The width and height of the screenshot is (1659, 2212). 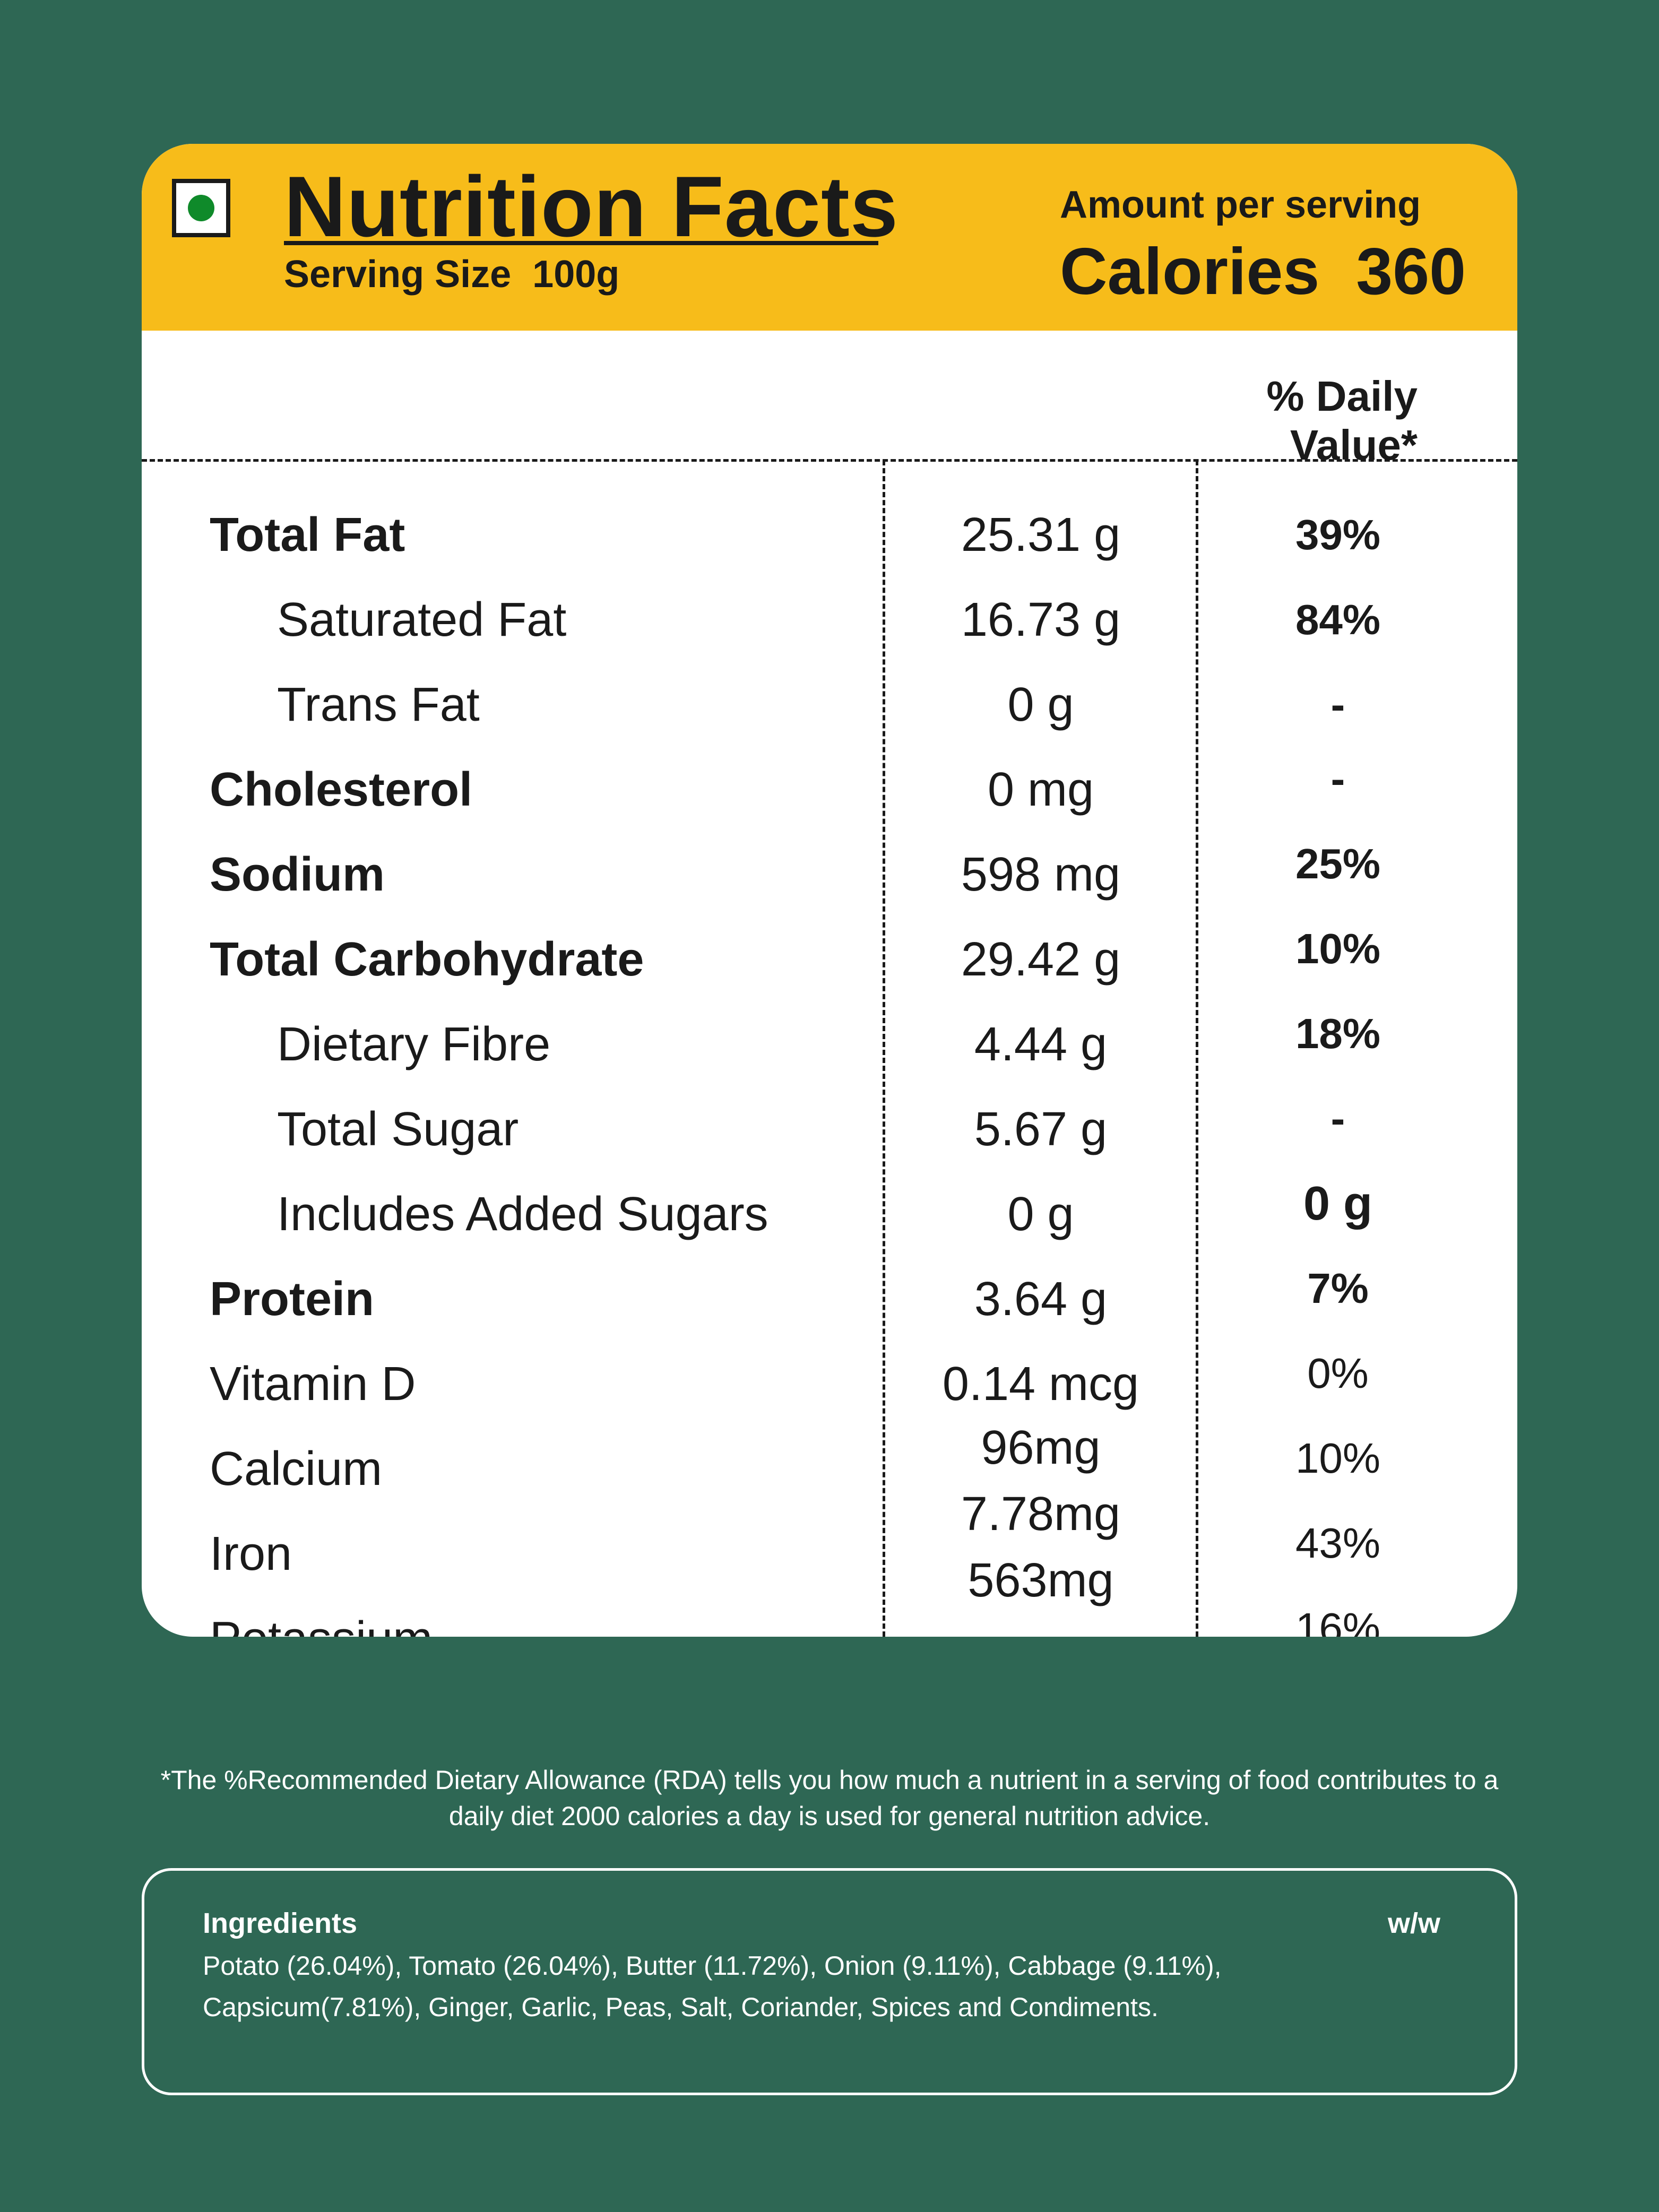 I want to click on nutrient-row-saturated-fat: Saturated Fat 16.73 g 84%, so click(x=829, y=619).